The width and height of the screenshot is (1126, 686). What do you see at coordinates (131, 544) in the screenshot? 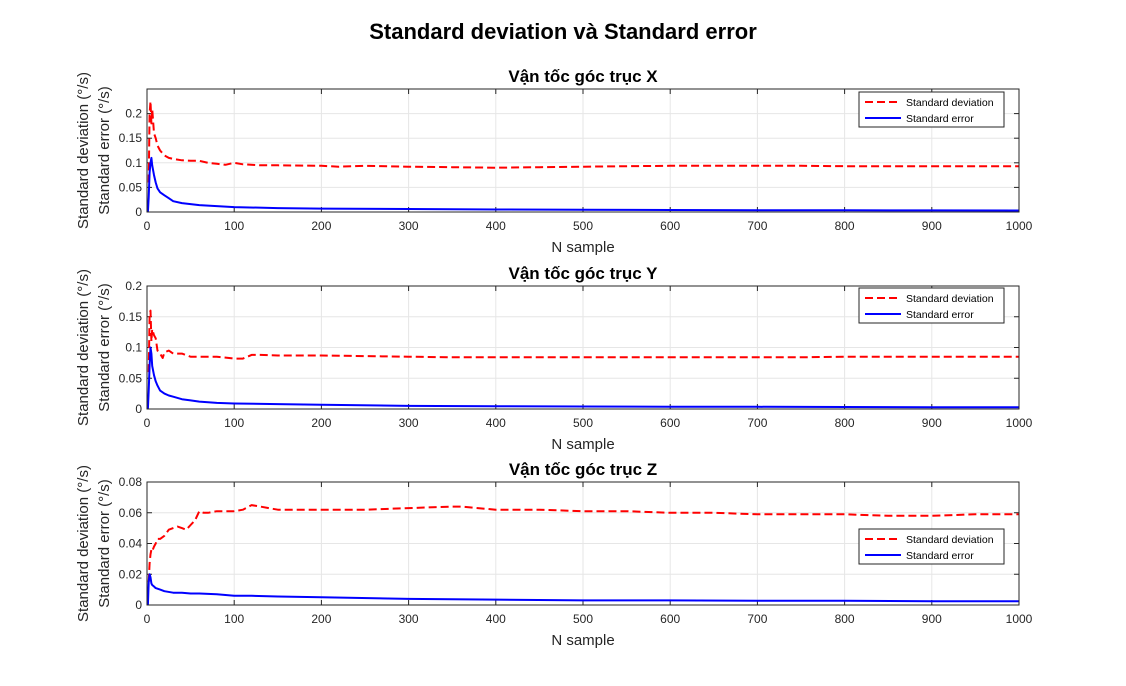
I see `y-tick-label: 0.04` at bounding box center [131, 544].